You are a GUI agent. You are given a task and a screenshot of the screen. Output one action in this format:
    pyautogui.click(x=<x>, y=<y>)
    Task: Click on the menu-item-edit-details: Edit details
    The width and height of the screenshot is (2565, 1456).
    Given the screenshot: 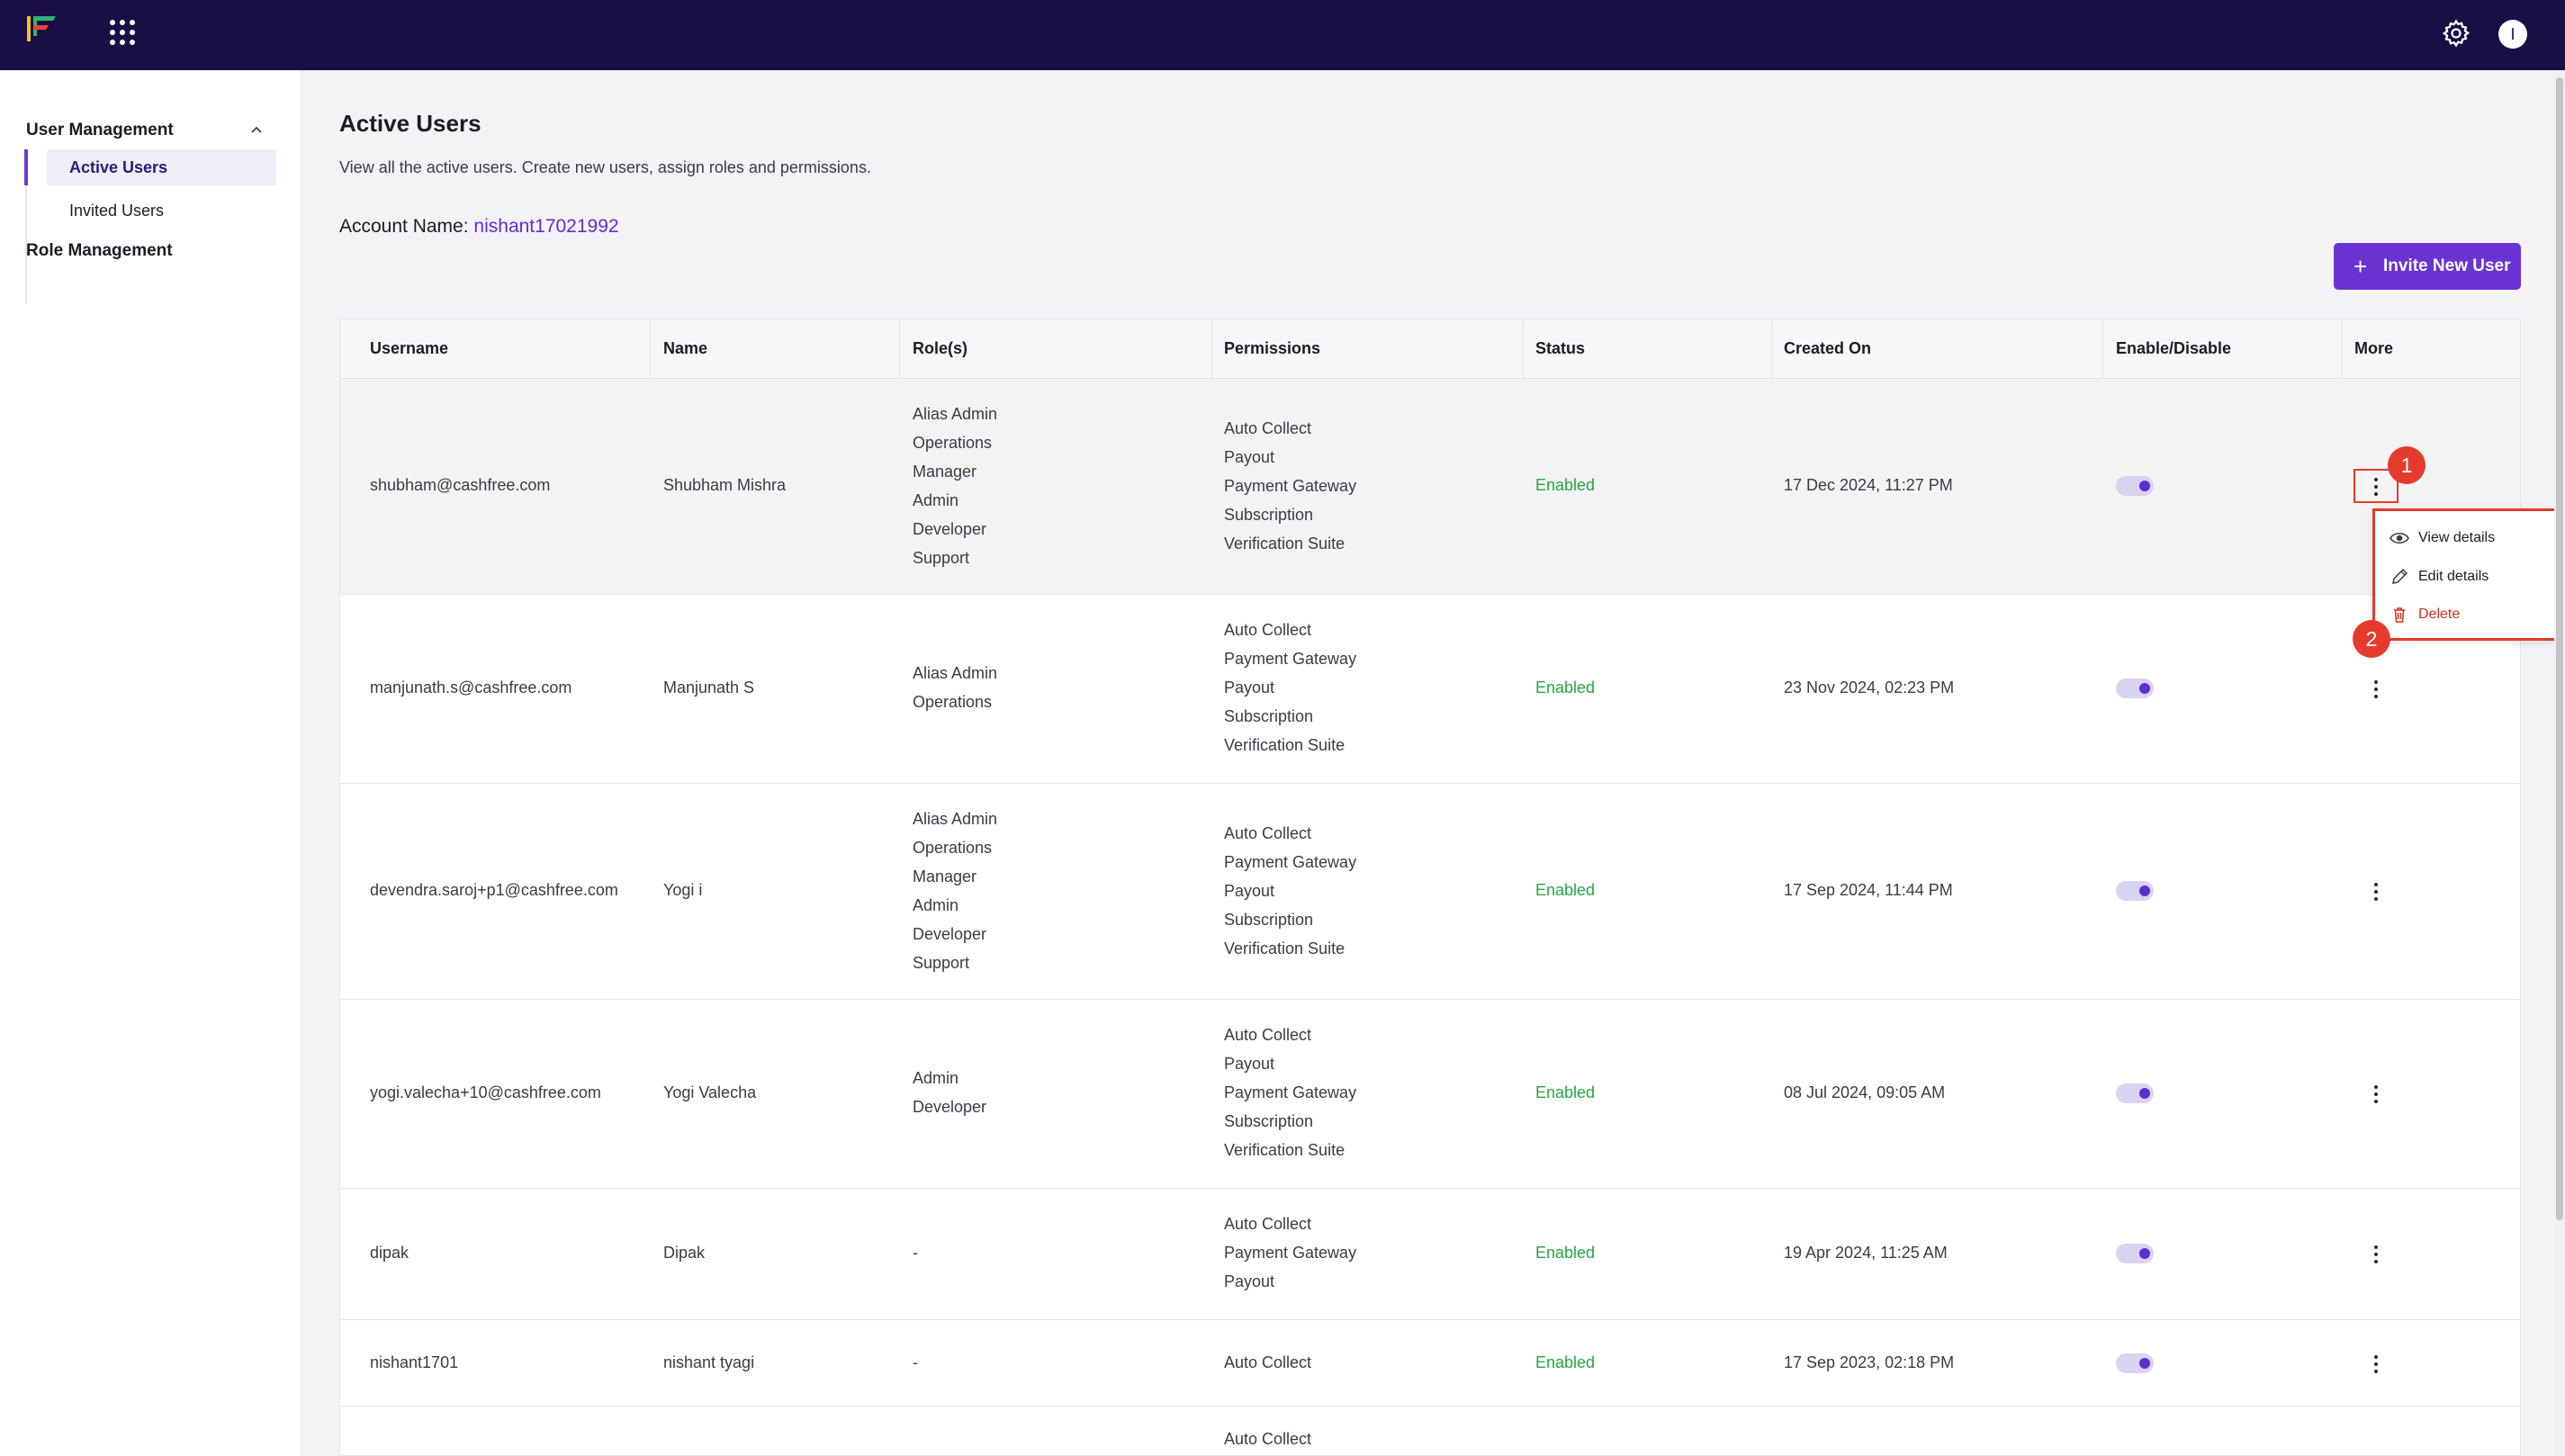 What is the action you would take?
    pyautogui.click(x=2468, y=577)
    